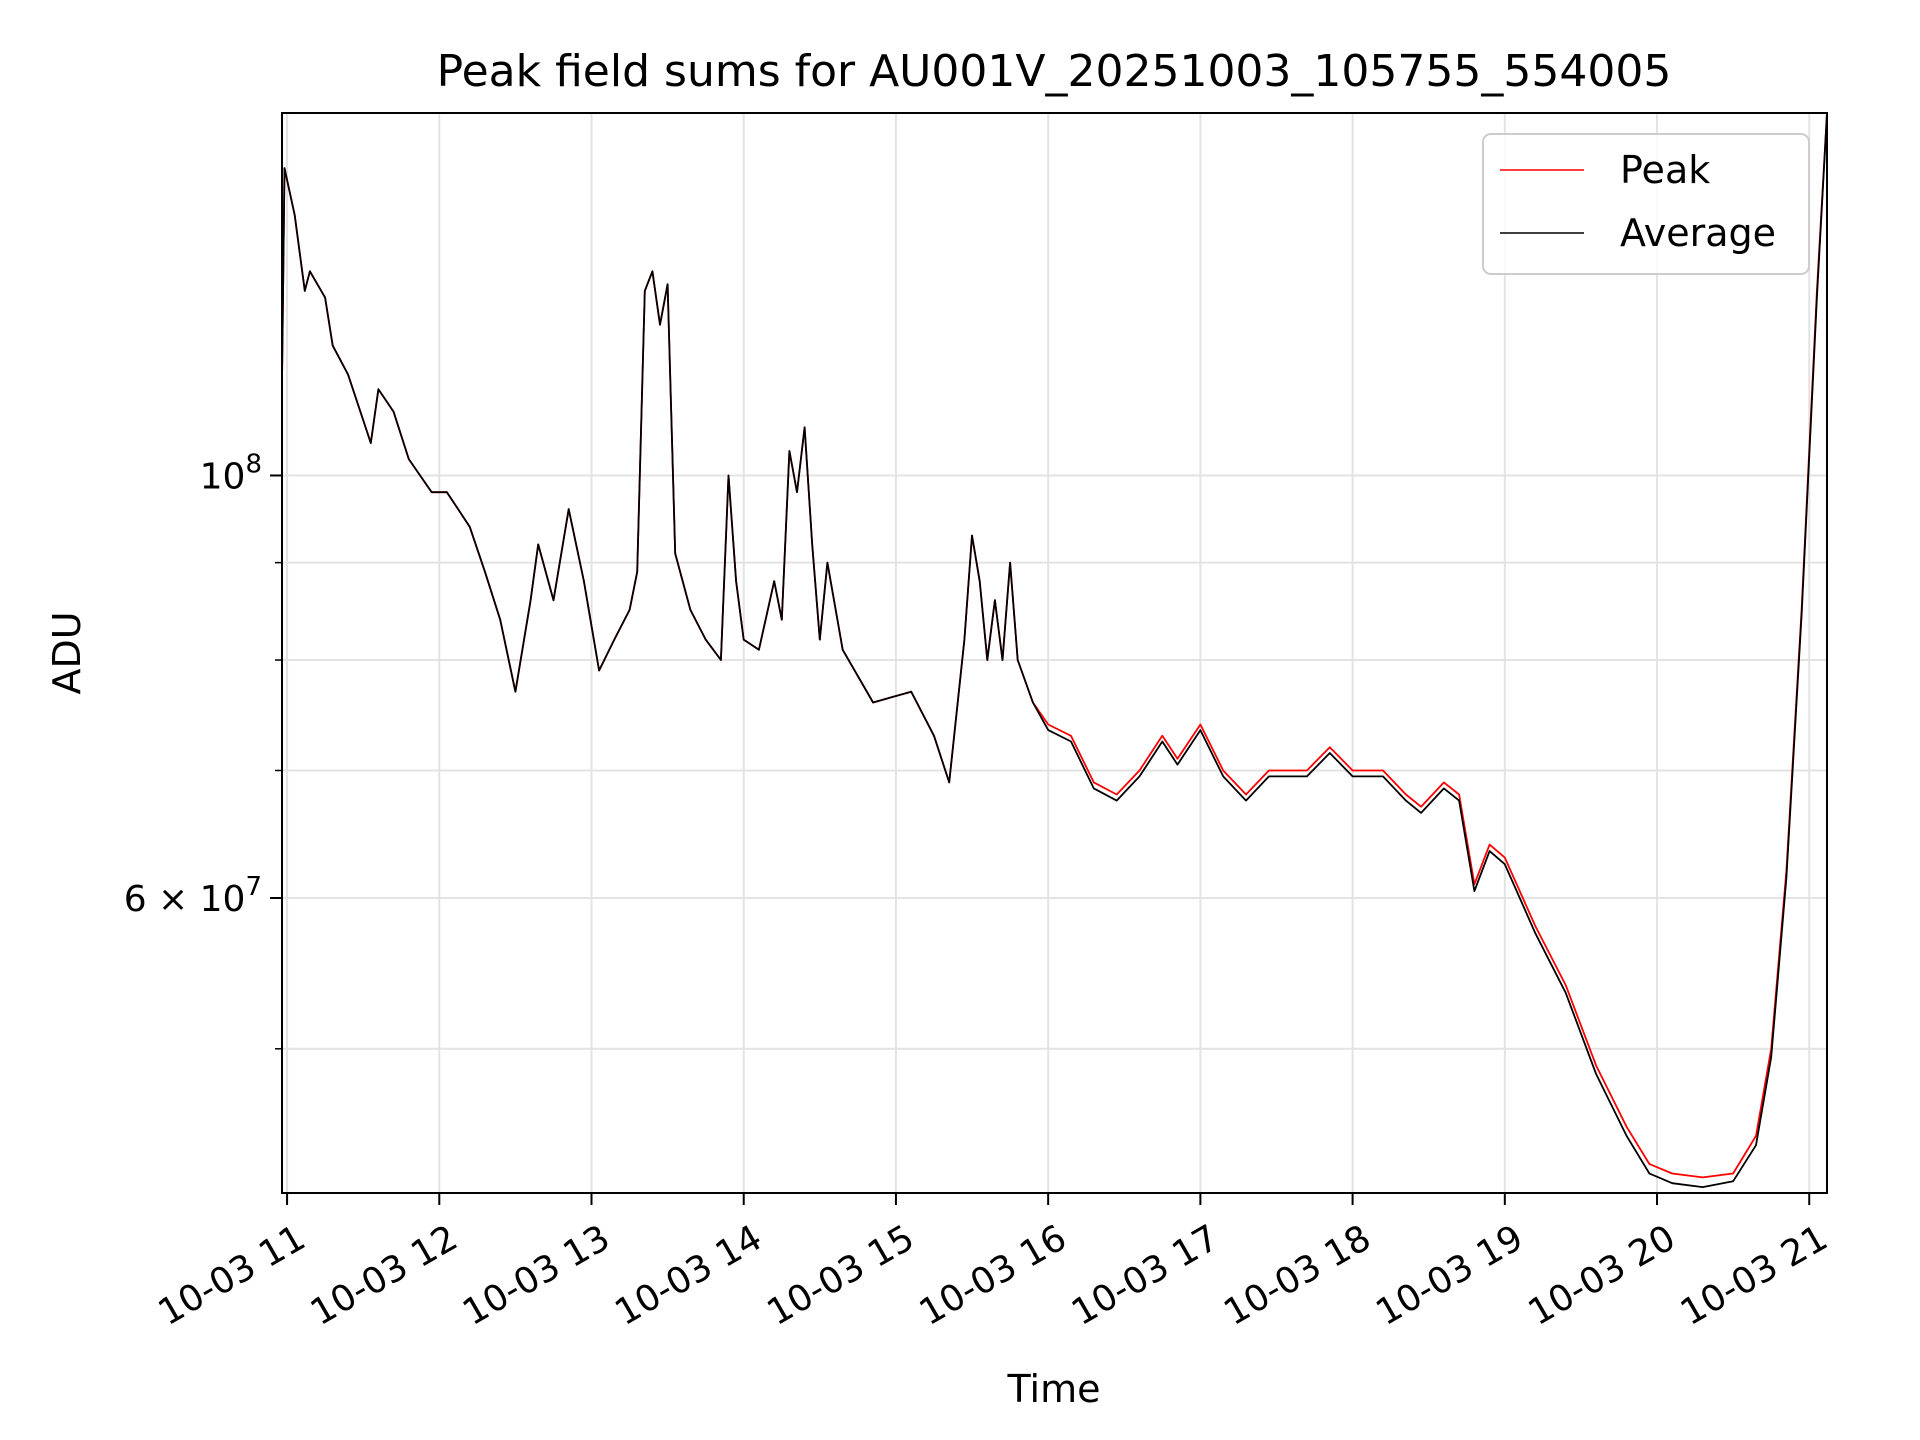  I want to click on x-axis-label: Time, so click(1054, 1389).